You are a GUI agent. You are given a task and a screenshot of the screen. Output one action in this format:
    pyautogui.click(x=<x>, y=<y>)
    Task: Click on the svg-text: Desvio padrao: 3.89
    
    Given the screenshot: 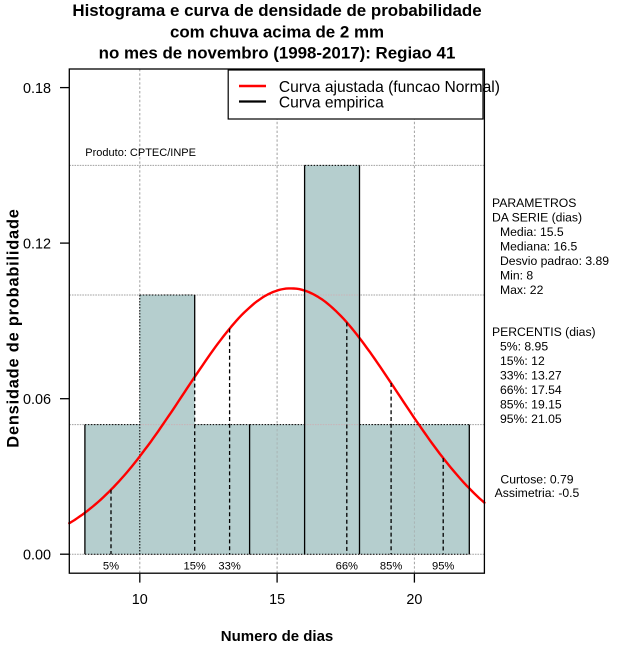 What is the action you would take?
    pyautogui.click(x=554, y=261)
    